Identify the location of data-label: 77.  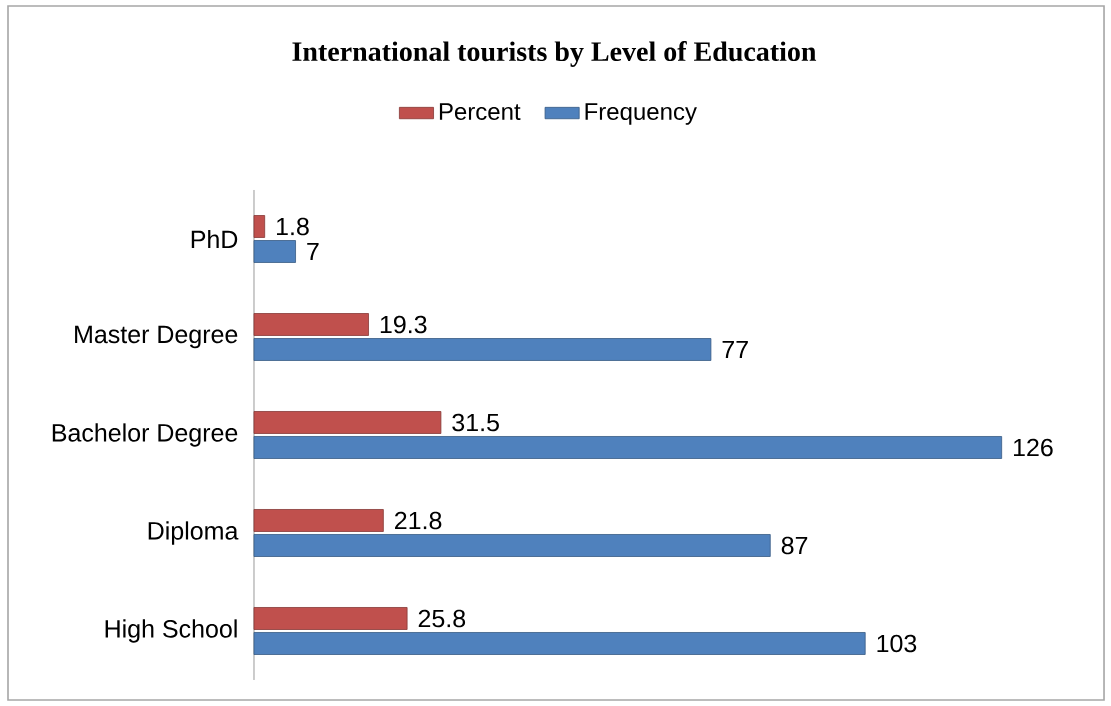
(735, 349).